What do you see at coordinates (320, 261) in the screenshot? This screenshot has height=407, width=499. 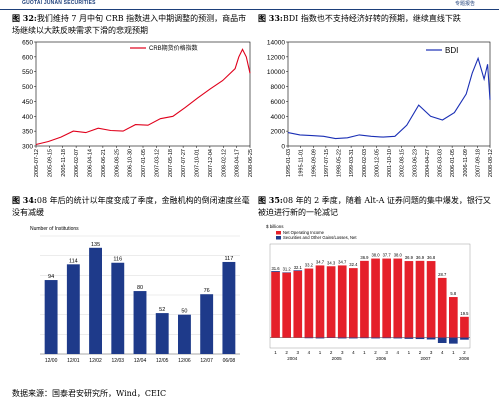 I see `data-label: 34.7` at bounding box center [320, 261].